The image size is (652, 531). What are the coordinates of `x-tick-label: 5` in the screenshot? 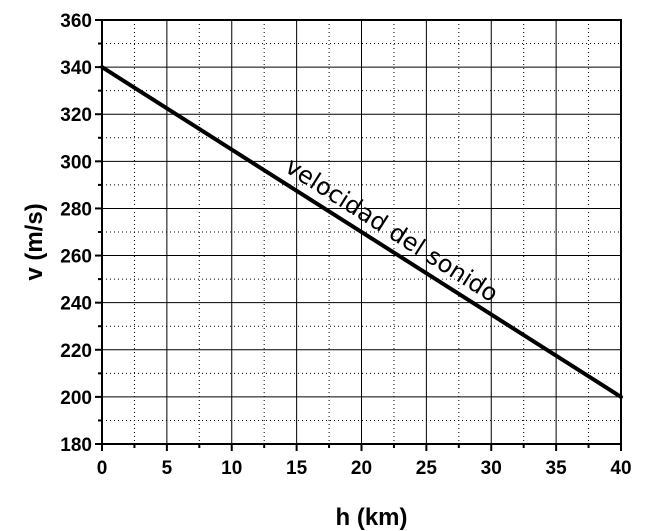 It's located at (167, 468).